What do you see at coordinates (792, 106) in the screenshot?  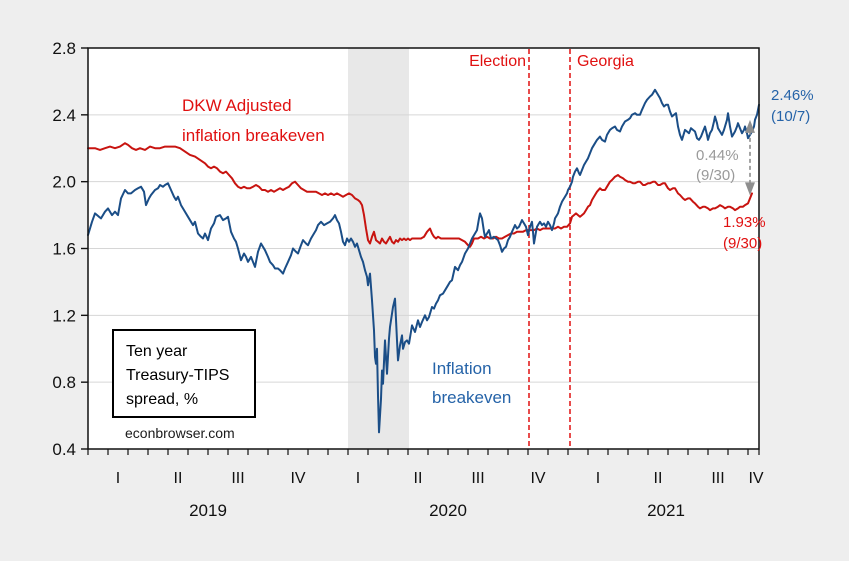 I see `blue-last-value-annotation: 2.46% (10/7)` at bounding box center [792, 106].